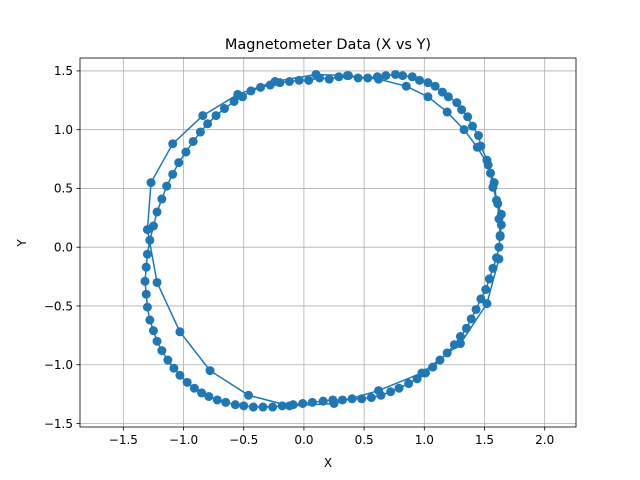  What do you see at coordinates (63, 130) in the screenshot?
I see `y-tick-label: 1.0` at bounding box center [63, 130].